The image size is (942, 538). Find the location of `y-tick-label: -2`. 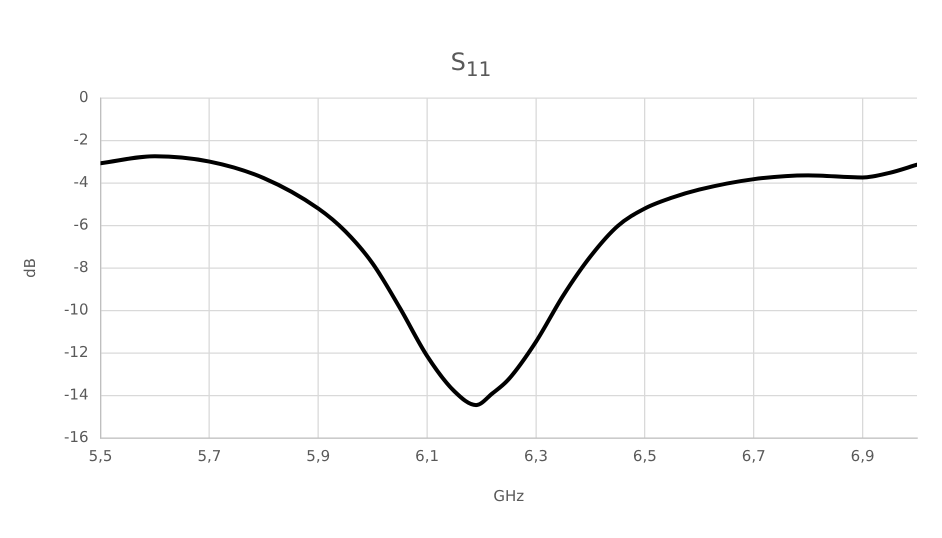

y-tick-label: -2 is located at coordinates (81, 139).